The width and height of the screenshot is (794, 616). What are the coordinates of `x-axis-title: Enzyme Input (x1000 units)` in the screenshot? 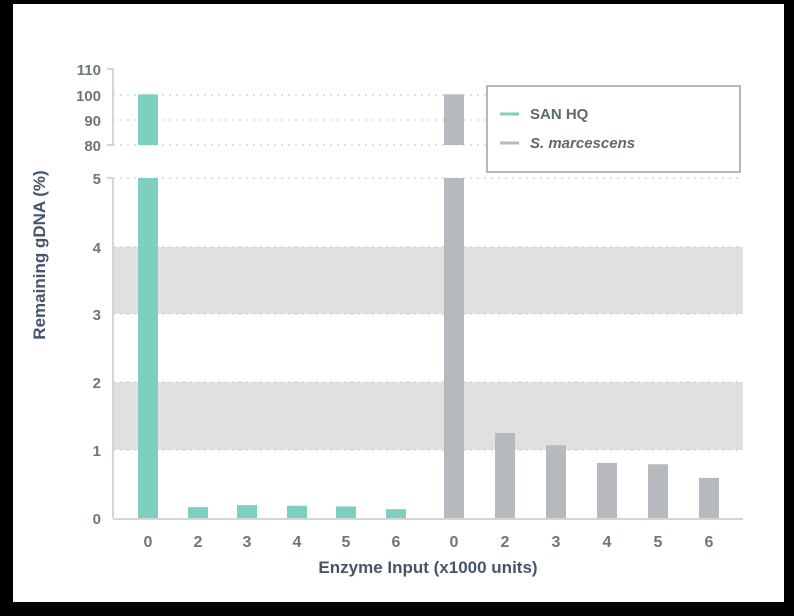 It's located at (427, 567).